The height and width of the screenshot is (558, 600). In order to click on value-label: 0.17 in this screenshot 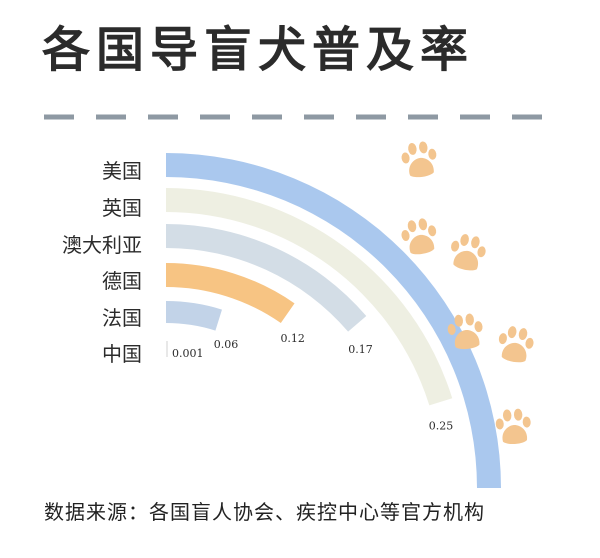, I will do `click(360, 349)`.